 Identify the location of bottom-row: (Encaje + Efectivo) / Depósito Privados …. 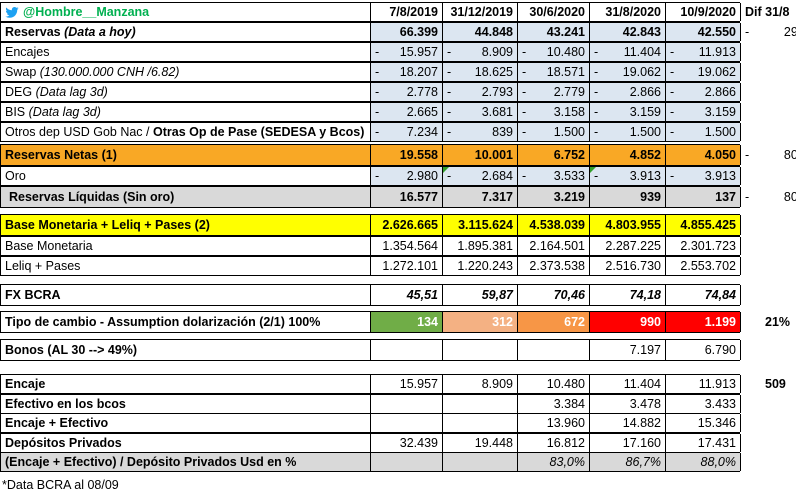
(370, 462).